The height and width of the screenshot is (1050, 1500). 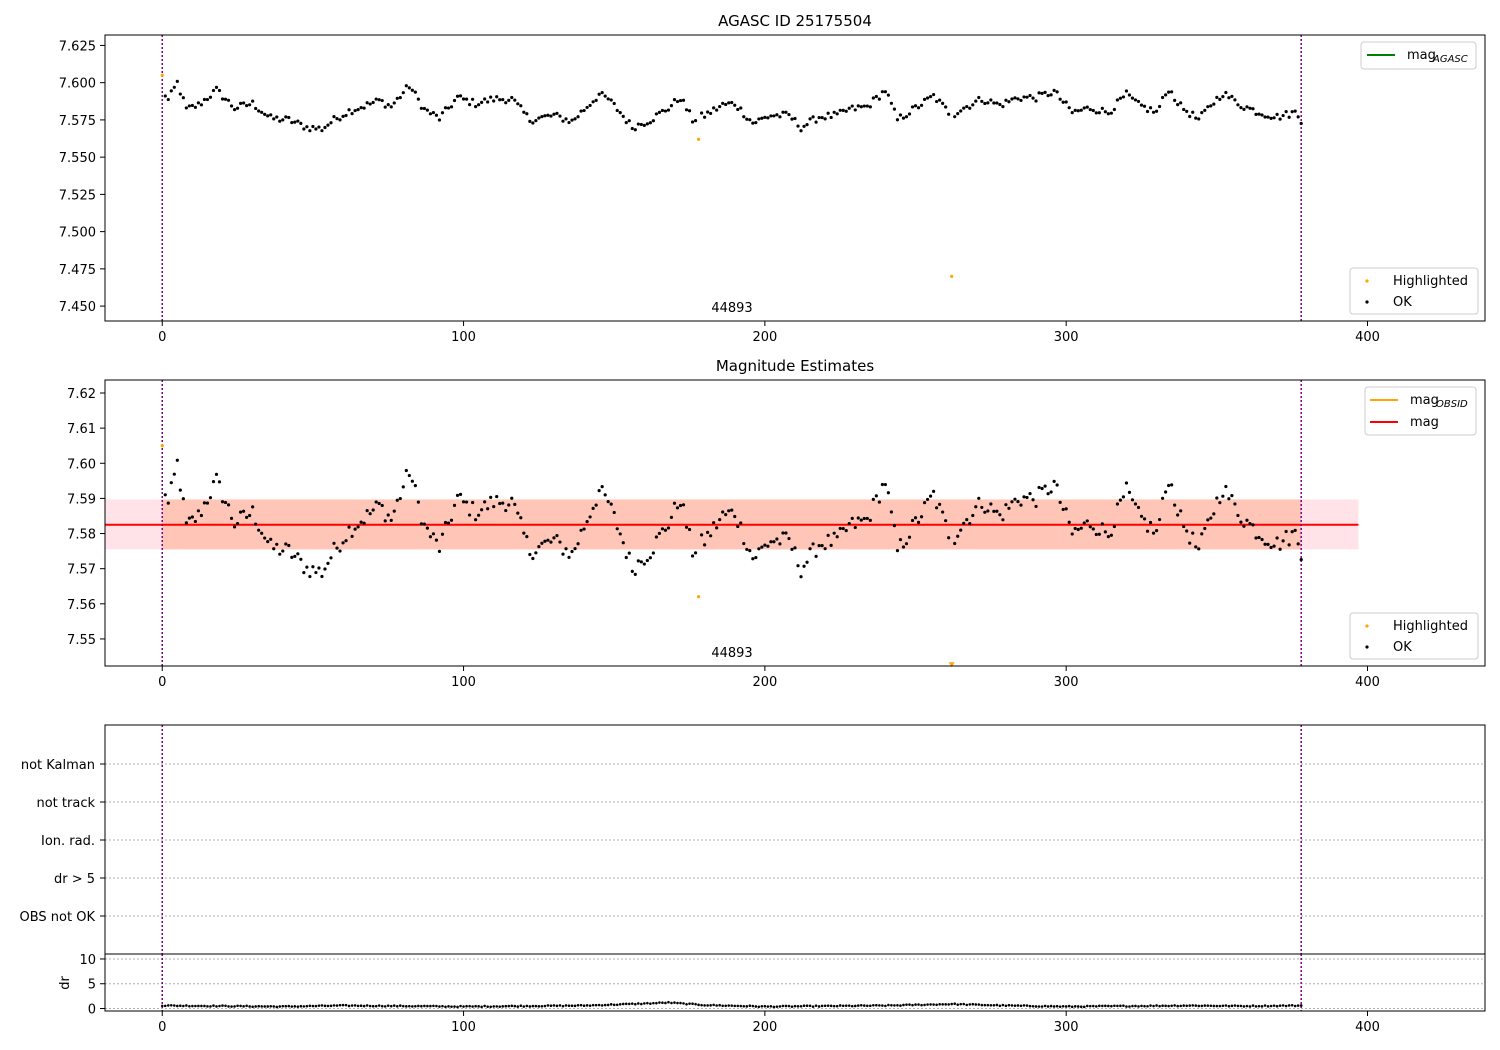 I want to click on legend2-highlighted-label: Highlighted, so click(x=1430, y=626).